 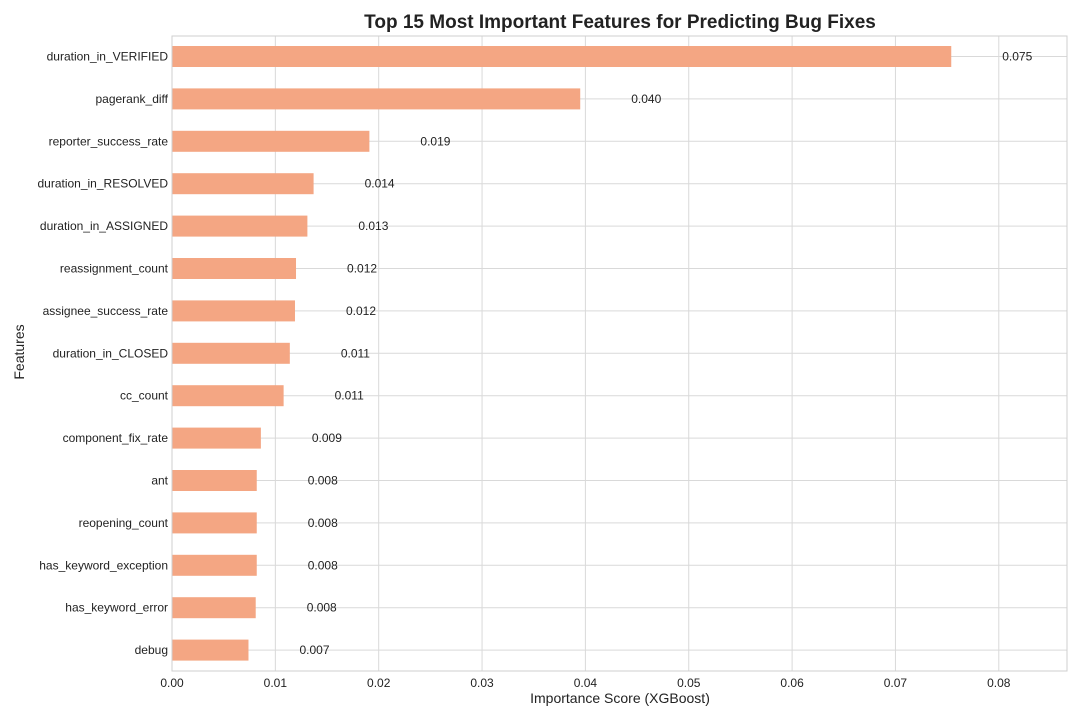 I want to click on bar-has-keyword-error, so click(x=214, y=608).